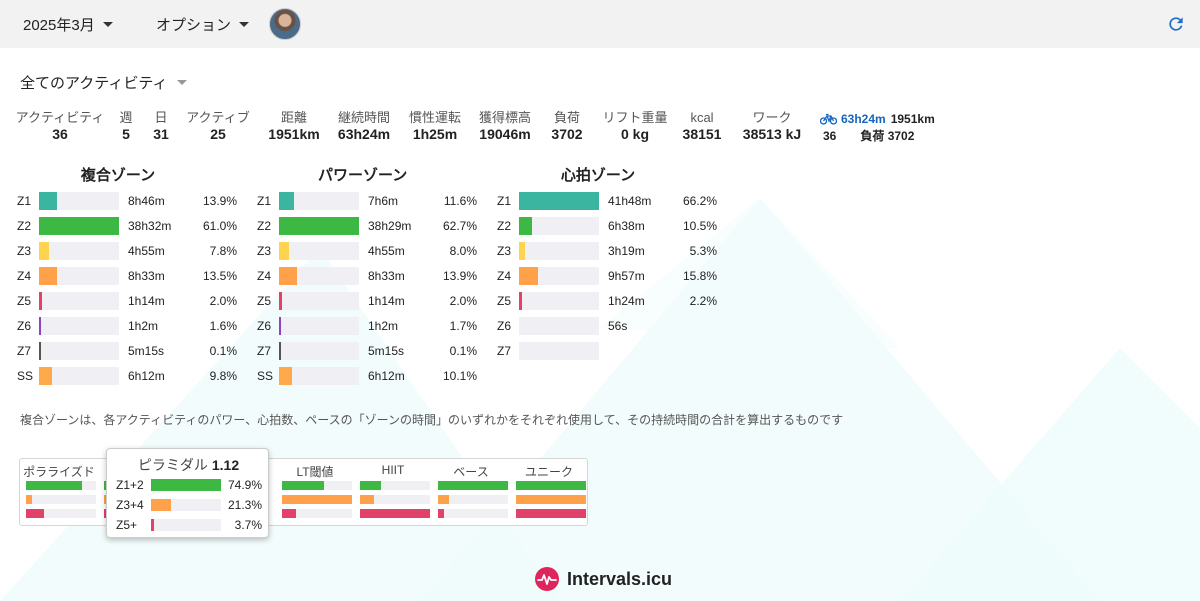  What do you see at coordinates (386, 376) in the screenshot?
I see `zone-time: 6h12m` at bounding box center [386, 376].